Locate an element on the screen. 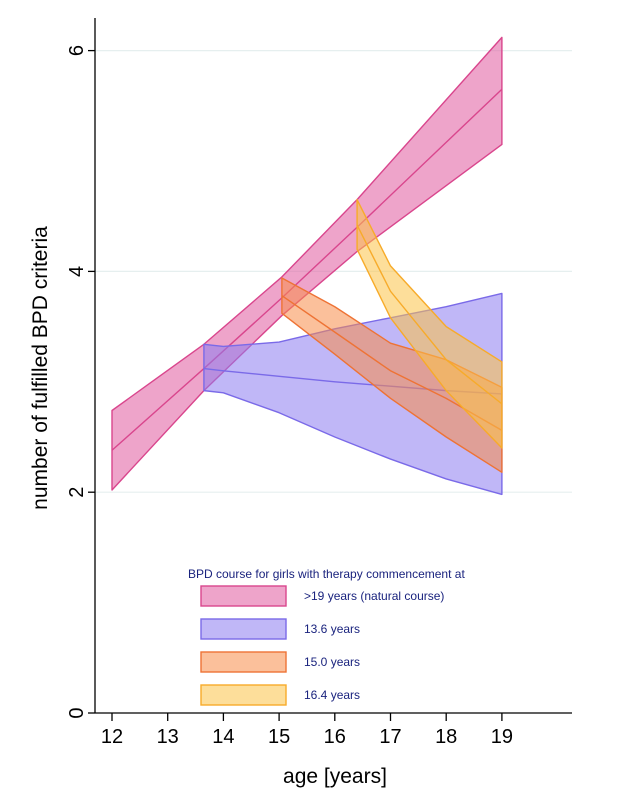 The image size is (618, 804). x-tick-label-14: 14 is located at coordinates (223, 737).